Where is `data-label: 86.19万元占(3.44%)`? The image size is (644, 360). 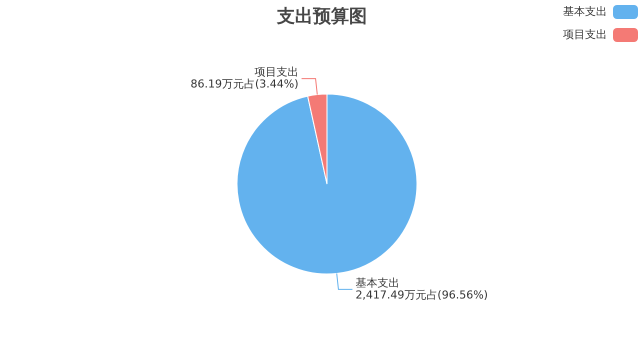 data-label: 86.19万元占(3.44%) is located at coordinates (244, 84).